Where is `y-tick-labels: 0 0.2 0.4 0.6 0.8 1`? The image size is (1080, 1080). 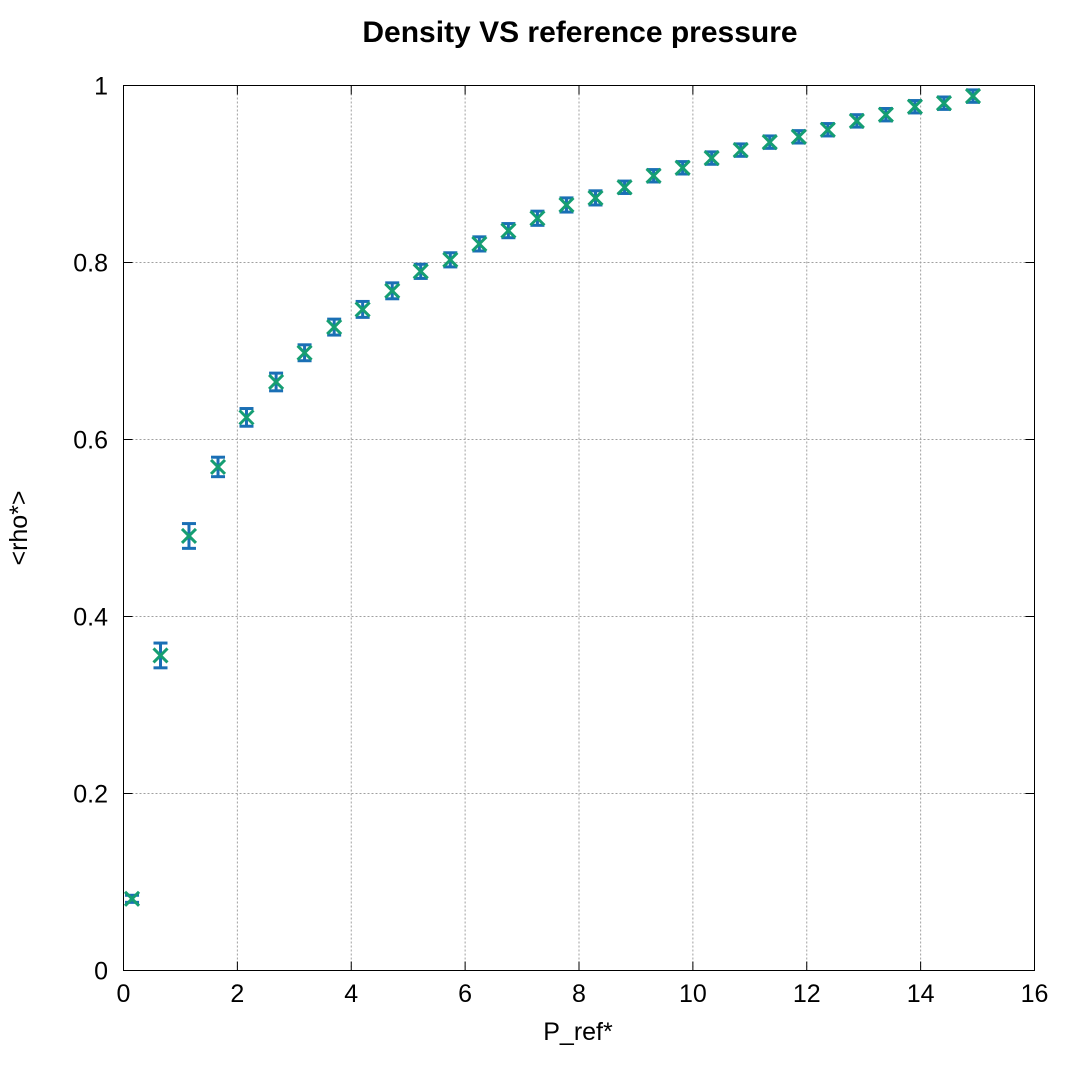 y-tick-labels: 0 0.2 0.4 0.6 0.8 1 is located at coordinates (90, 529).